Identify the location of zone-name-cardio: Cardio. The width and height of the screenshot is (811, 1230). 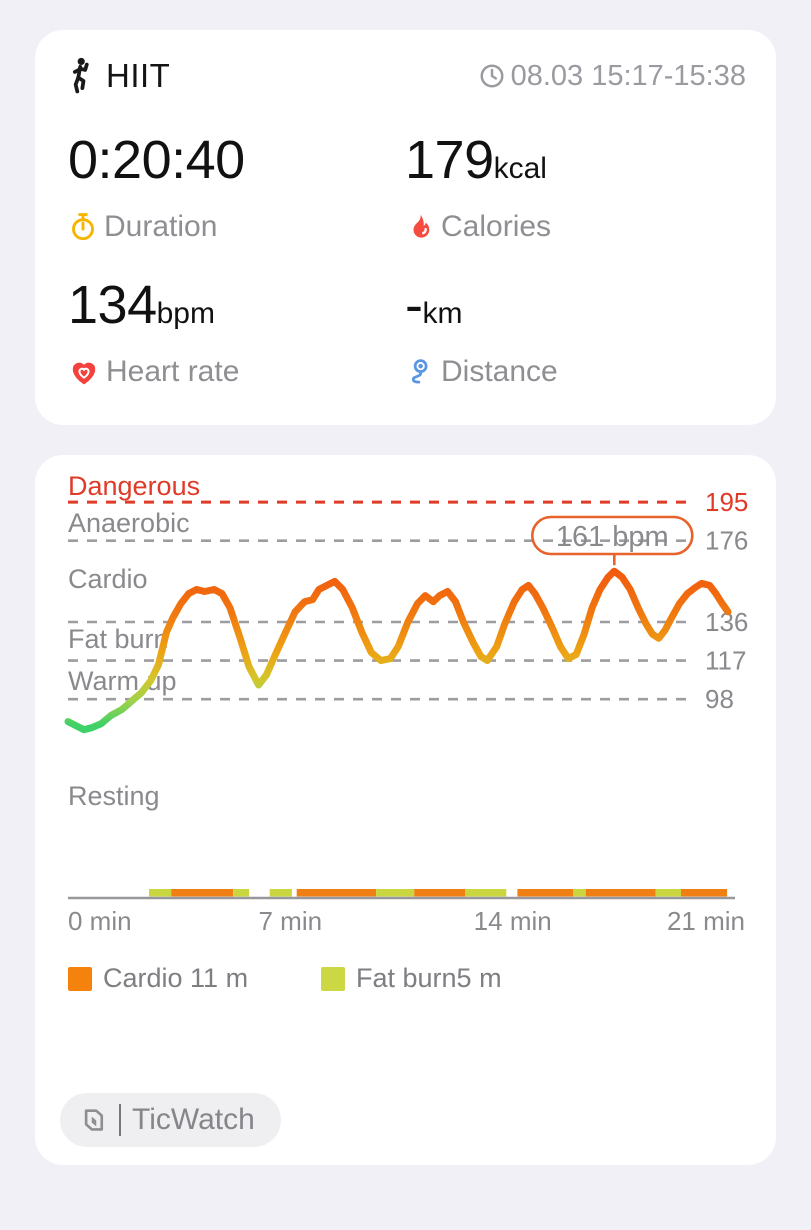
(108, 579).